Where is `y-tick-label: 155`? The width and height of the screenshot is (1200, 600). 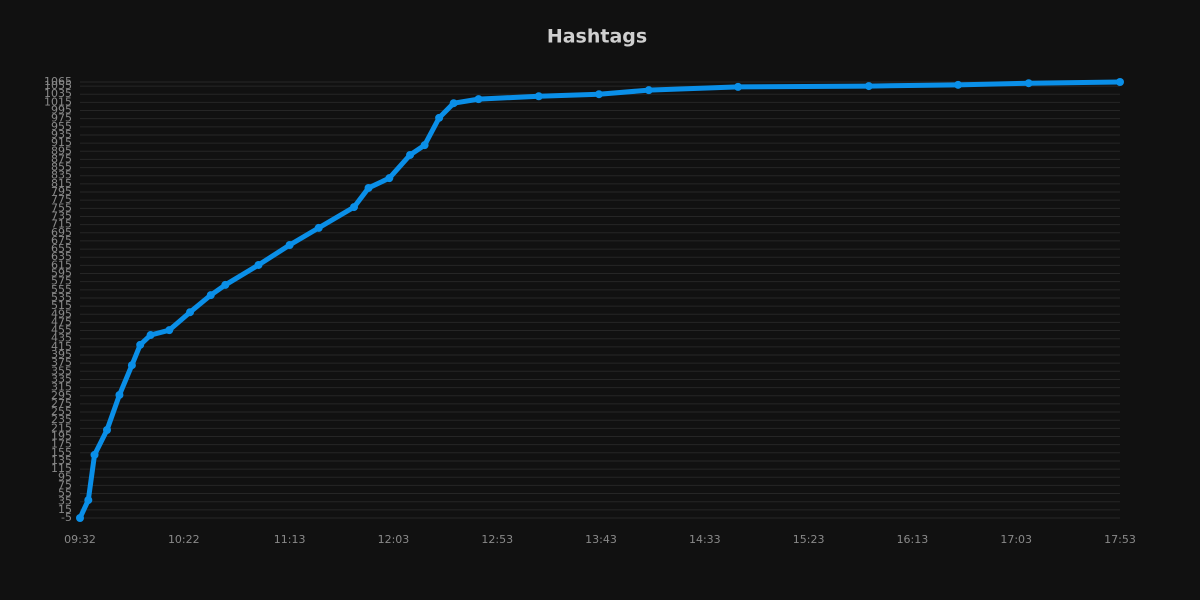
y-tick-label: 155 is located at coordinates (61, 452).